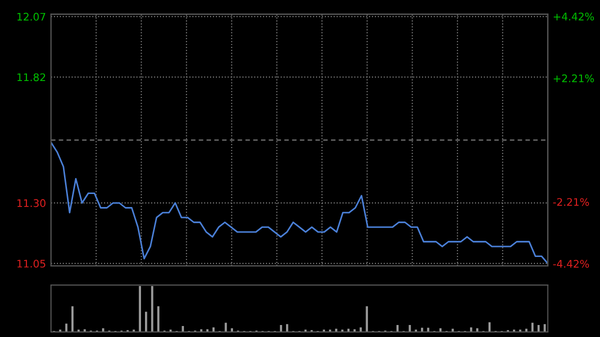  What do you see at coordinates (31, 16) in the screenshot?
I see `y-tick-label: 12.07` at bounding box center [31, 16].